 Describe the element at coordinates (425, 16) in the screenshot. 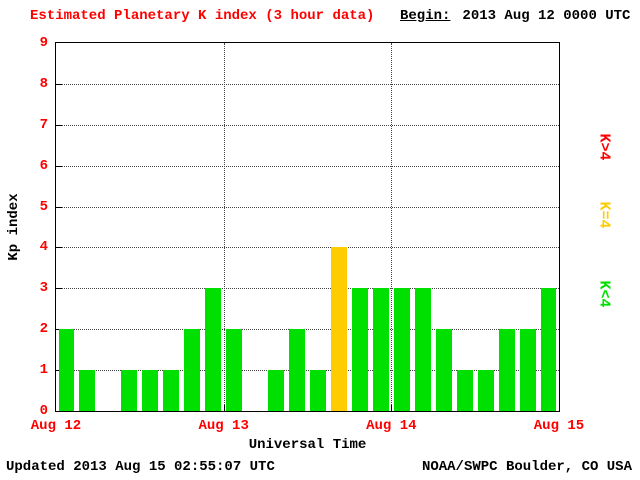

I see `begin-label: Begin:` at that location.